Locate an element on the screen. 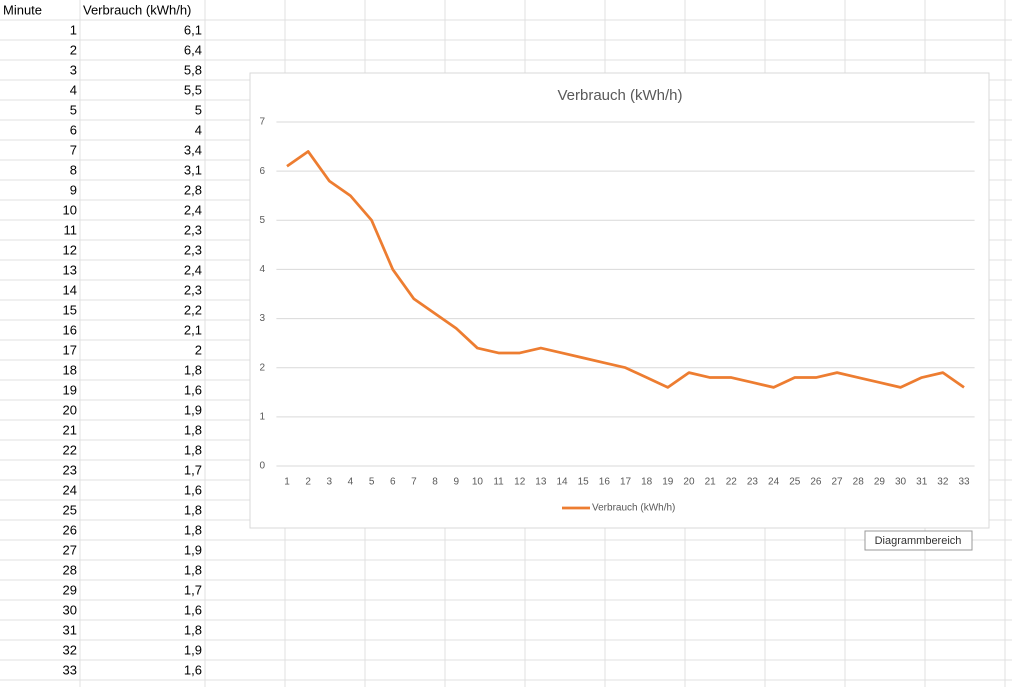 The width and height of the screenshot is (1012, 692). x-tick-label: 19 is located at coordinates (668, 482).